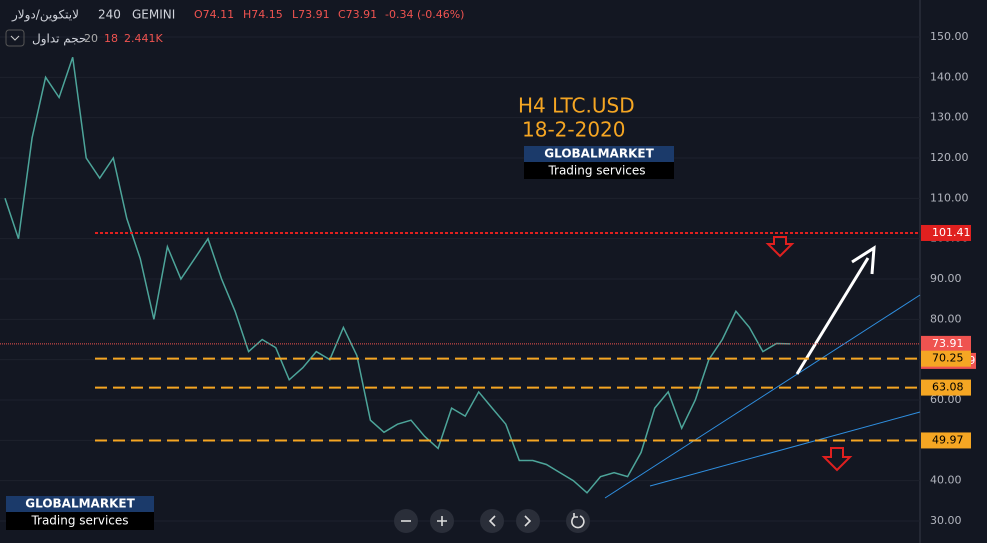 This screenshot has width=987, height=543. I want to click on collapse-button, so click(15, 38).